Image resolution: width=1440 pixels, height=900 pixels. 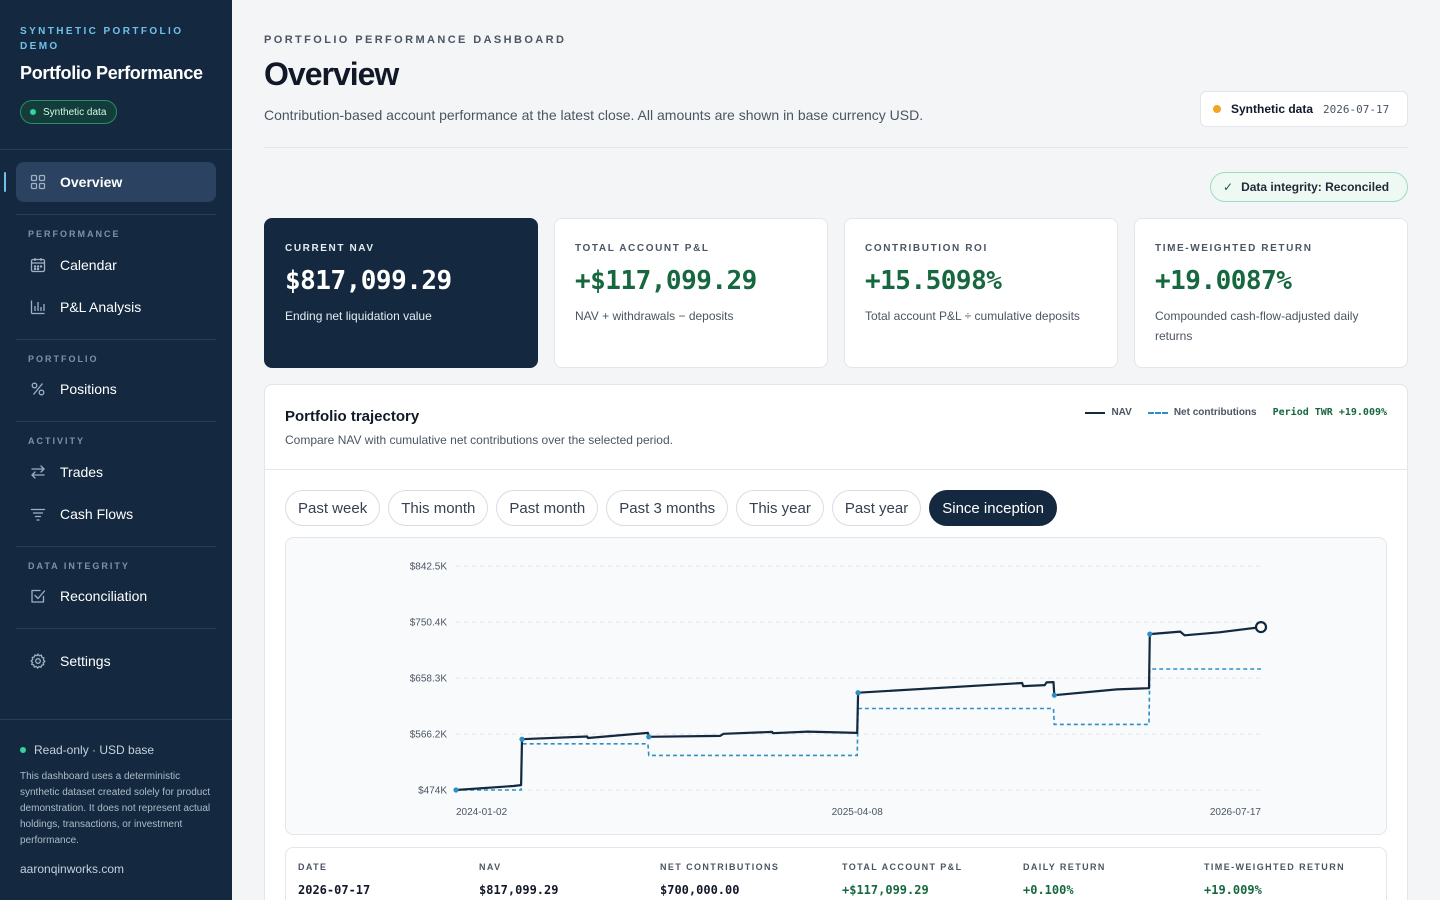 I want to click on kpi-label: TOTAL ACCOUNT P&L, so click(x=642, y=248).